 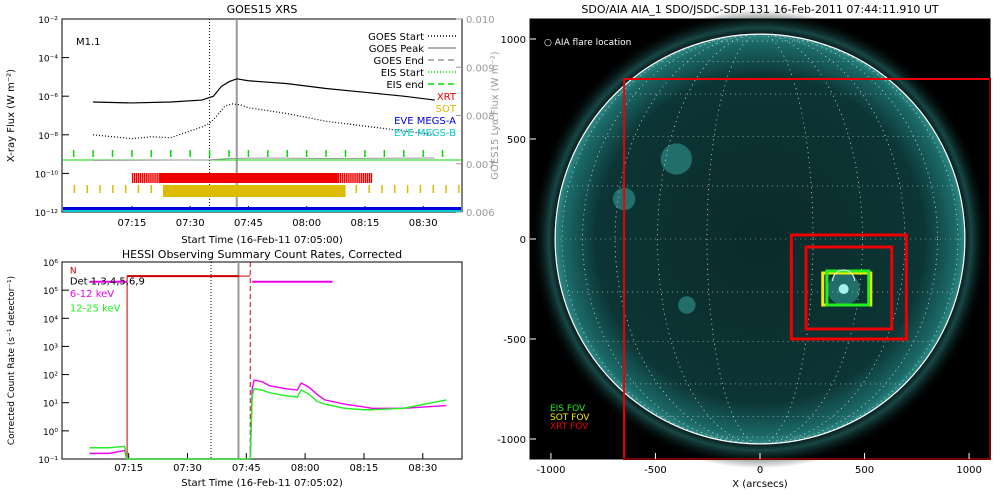 I want to click on goes-lya-line, so click(x=264, y=159).